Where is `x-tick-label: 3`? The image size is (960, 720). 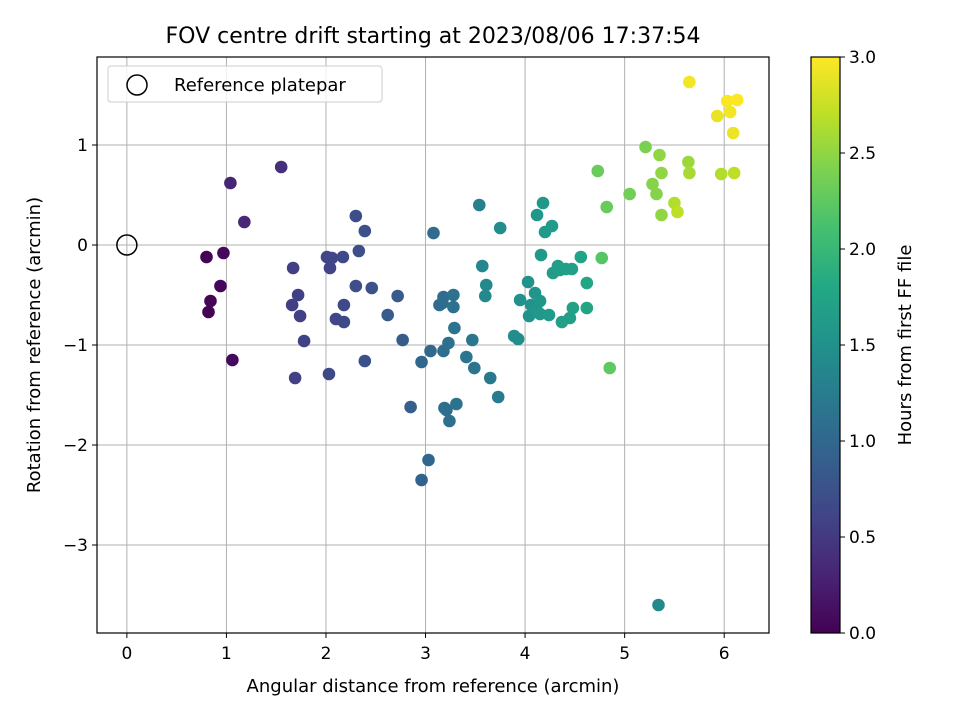 x-tick-label: 3 is located at coordinates (425, 654).